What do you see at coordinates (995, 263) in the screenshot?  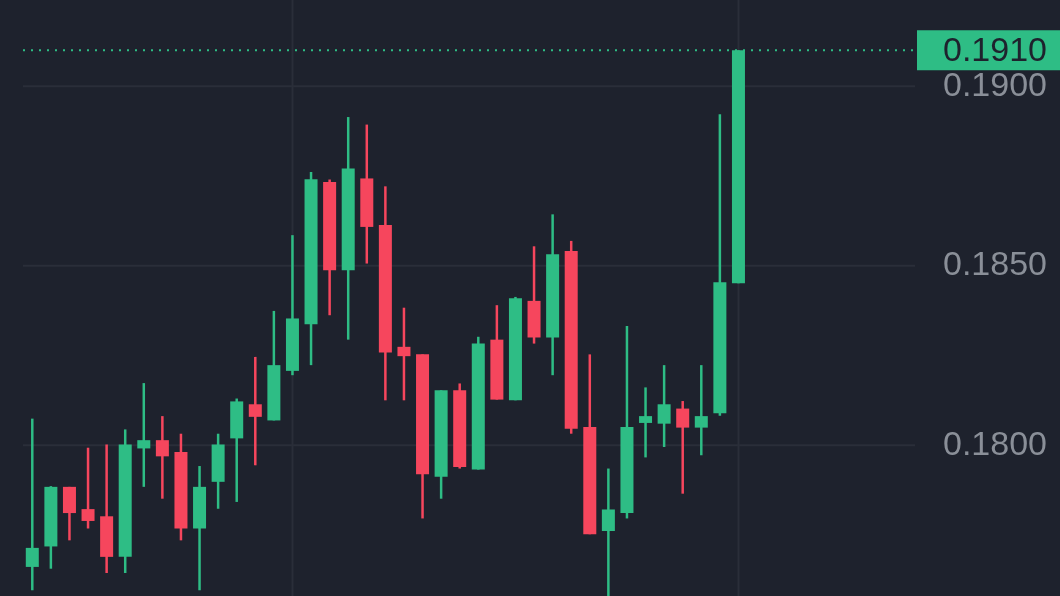 I see `y-tick-label: 0.1850` at bounding box center [995, 263].